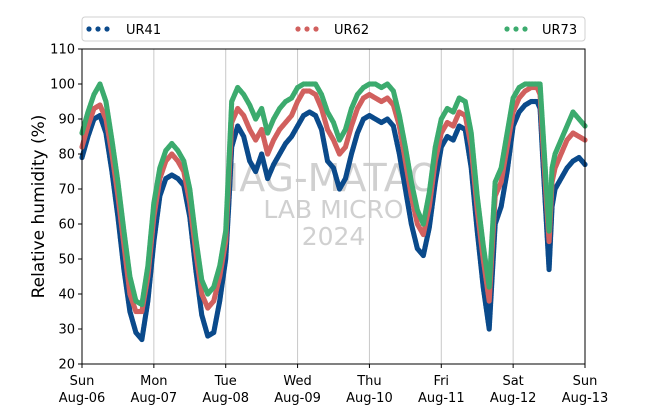 This screenshot has width=650, height=409. Describe the element at coordinates (585, 398) in the screenshot. I see `x-tick-date-label: Aug-13` at that location.